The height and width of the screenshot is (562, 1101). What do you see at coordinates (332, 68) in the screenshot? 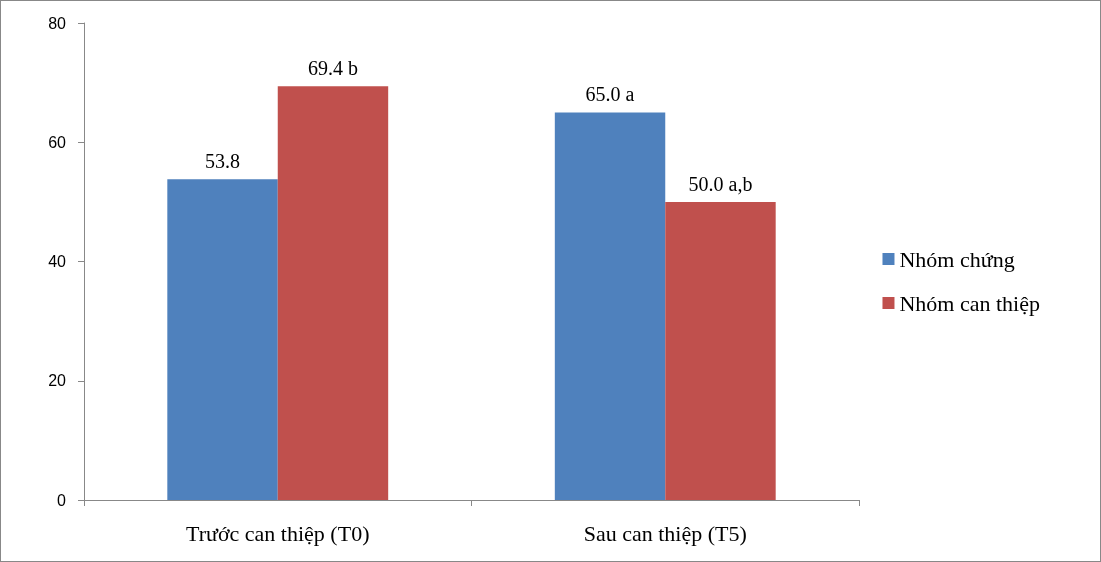
I see `data-label: 69.4 b` at bounding box center [332, 68].